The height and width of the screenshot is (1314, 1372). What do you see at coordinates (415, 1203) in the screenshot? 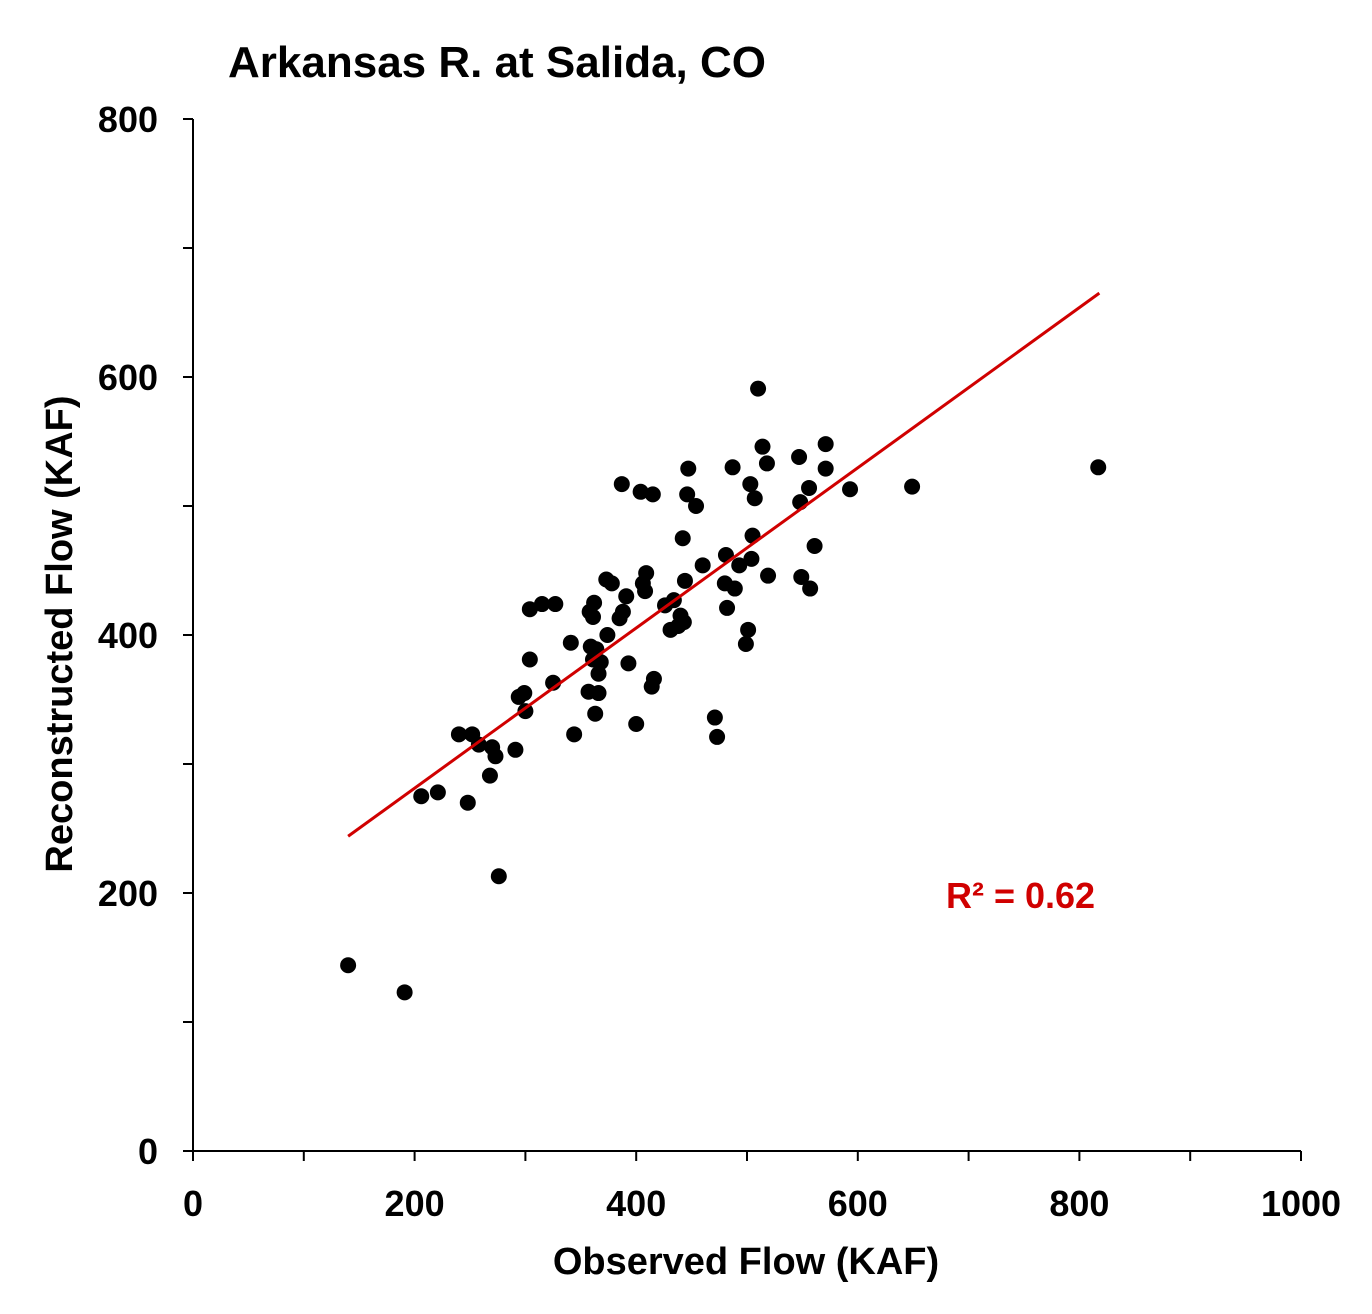
I see `x-tick-label: 200` at bounding box center [415, 1203].